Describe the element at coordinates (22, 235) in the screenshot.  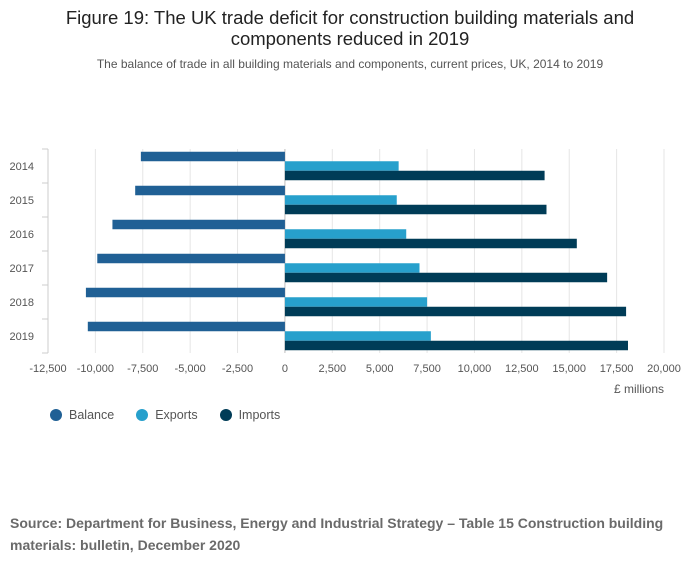
I see `y-tick-label: 2016` at that location.